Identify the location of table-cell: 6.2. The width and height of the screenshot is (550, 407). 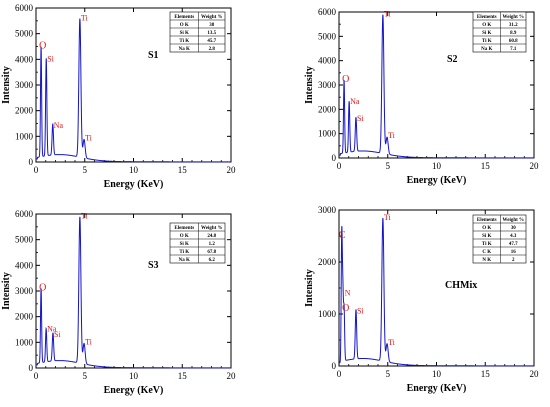
(212, 260).